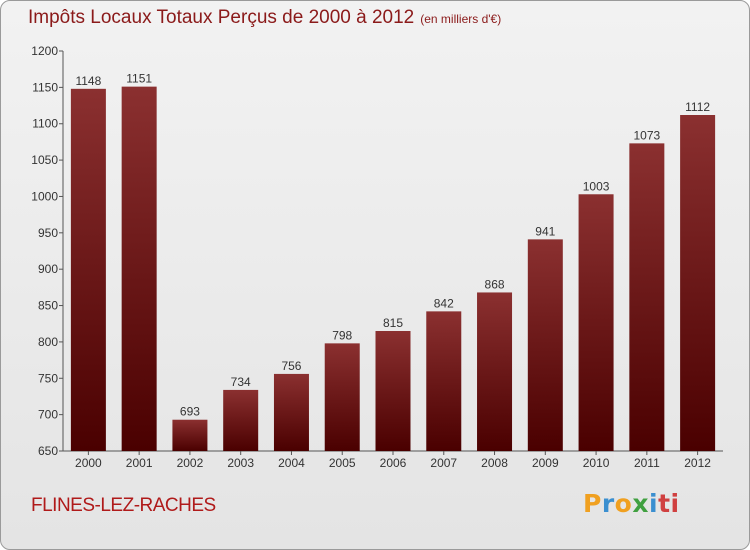 This screenshot has width=750, height=550. Describe the element at coordinates (342, 463) in the screenshot. I see `x-tick-label-2005: 2005` at that location.